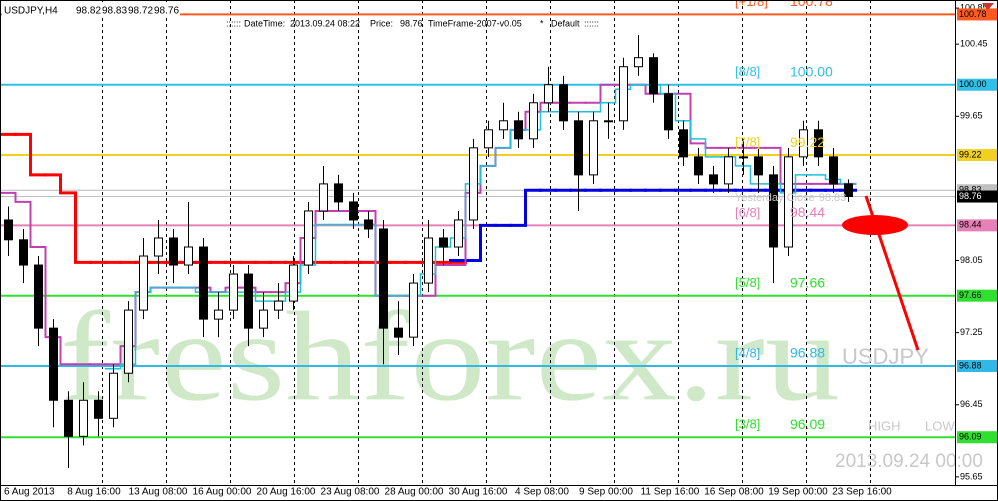  What do you see at coordinates (591, 23) in the screenshot?
I see `info-tail: ::::::` at bounding box center [591, 23].